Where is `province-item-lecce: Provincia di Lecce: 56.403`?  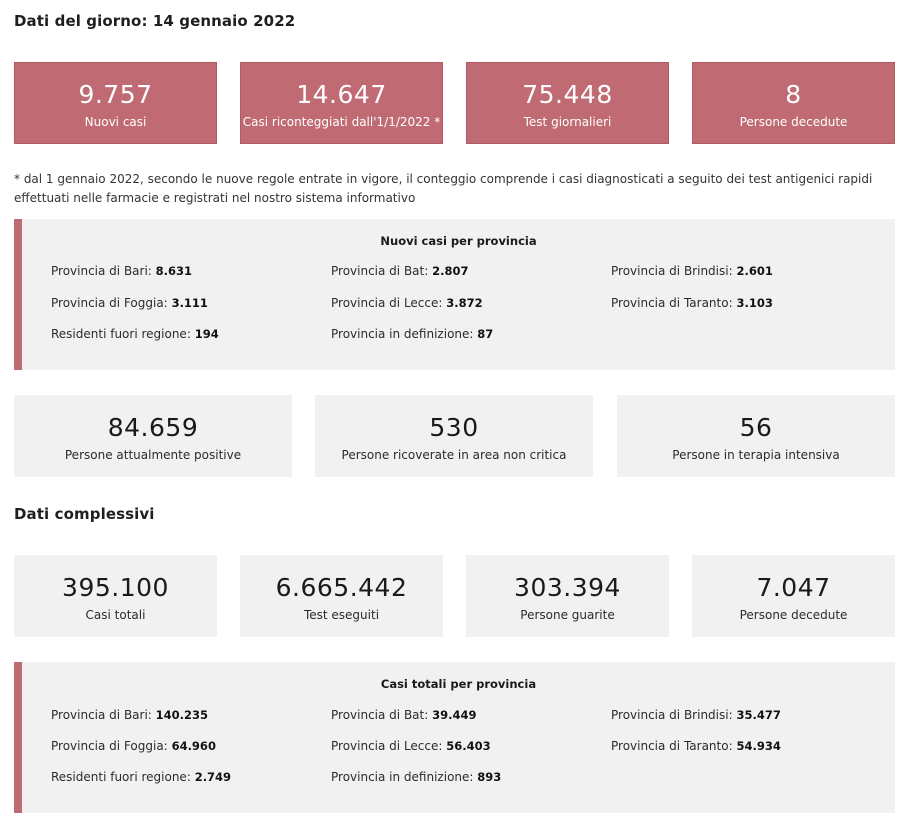
province-item-lecce: Provincia di Lecce: 56.403 is located at coordinates (411, 746).